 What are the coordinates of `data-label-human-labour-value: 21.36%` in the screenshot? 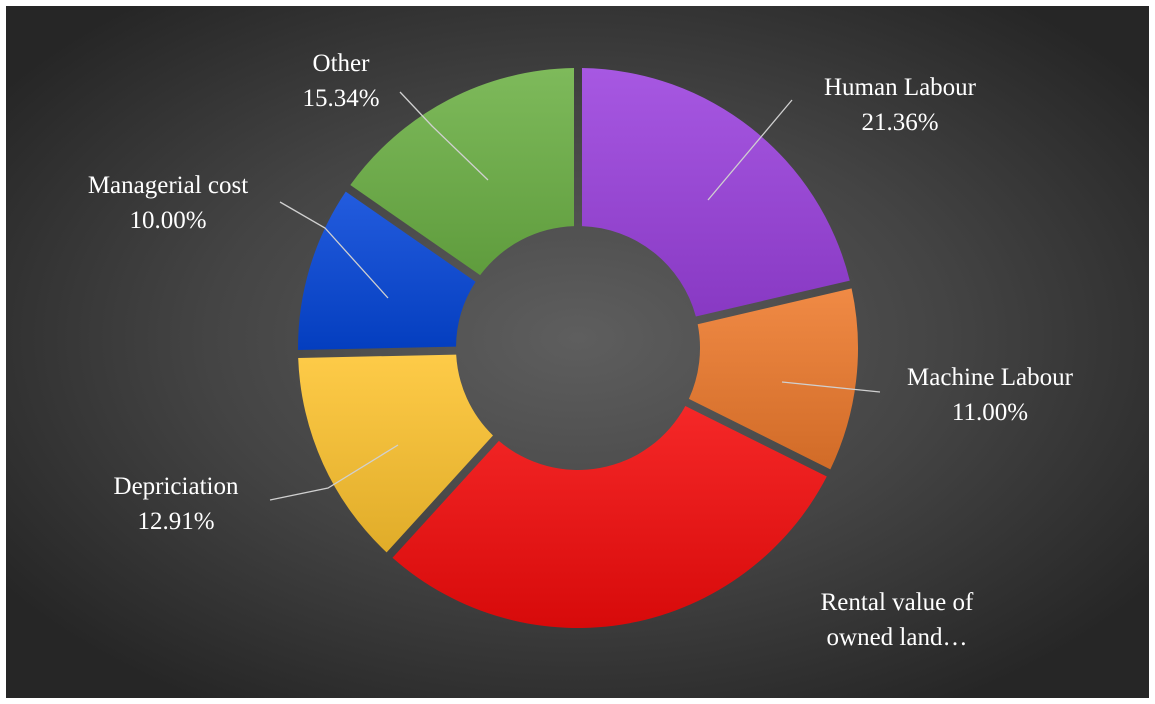 It's located at (899, 122).